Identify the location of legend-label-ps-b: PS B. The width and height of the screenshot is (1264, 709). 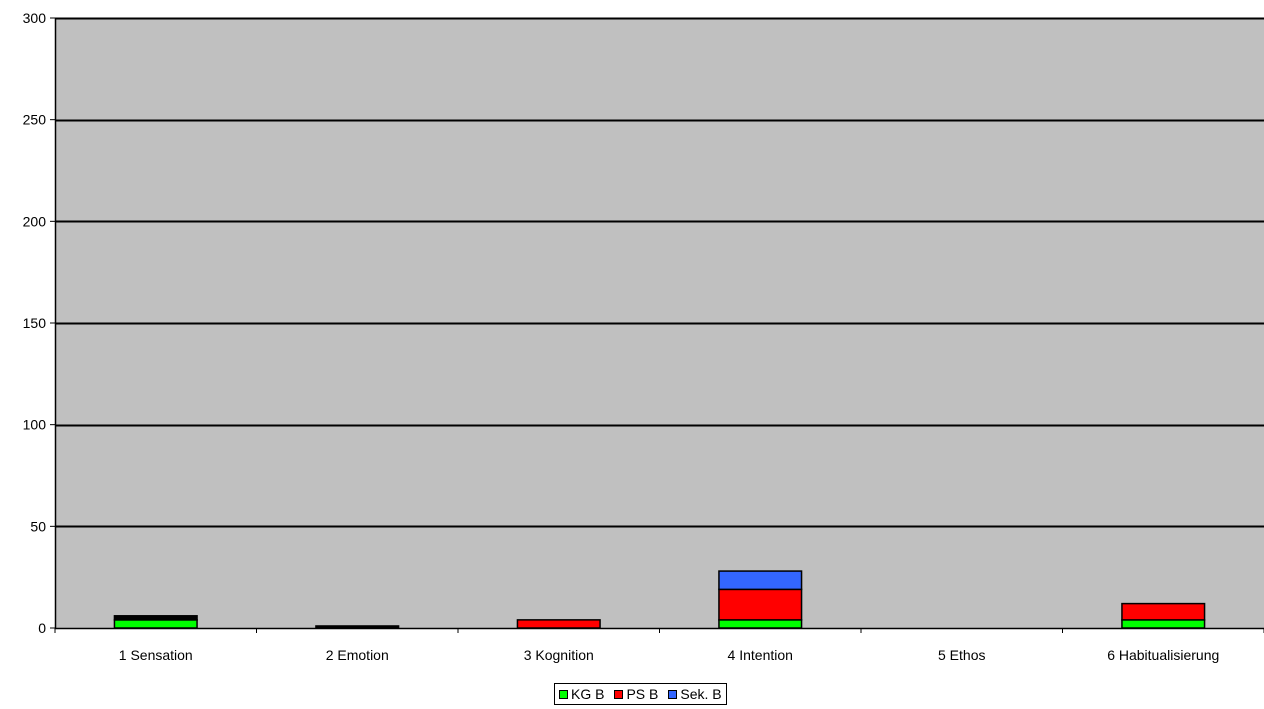
(642, 694).